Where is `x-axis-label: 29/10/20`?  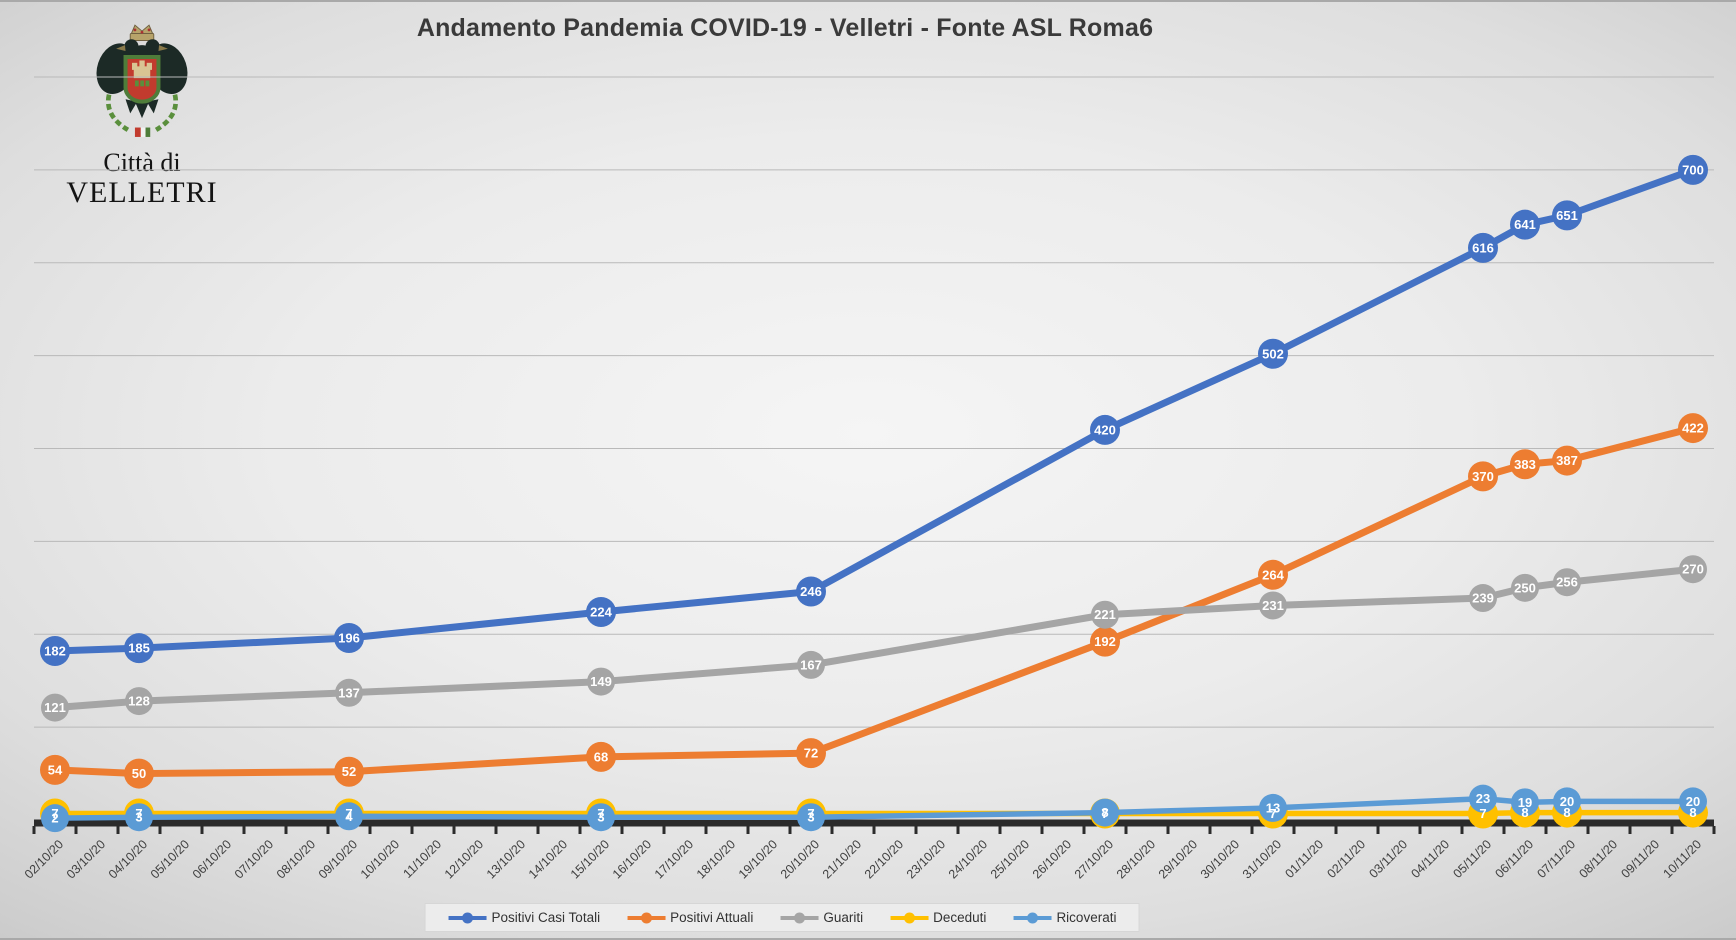
x-axis-label: 29/10/20 is located at coordinates (1178, 859).